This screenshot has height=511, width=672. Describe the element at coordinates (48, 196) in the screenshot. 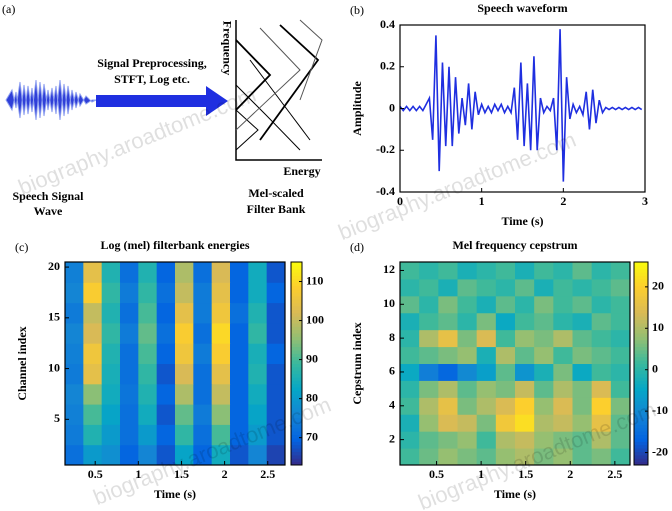

I see `wave-label: Speech Signal` at that location.